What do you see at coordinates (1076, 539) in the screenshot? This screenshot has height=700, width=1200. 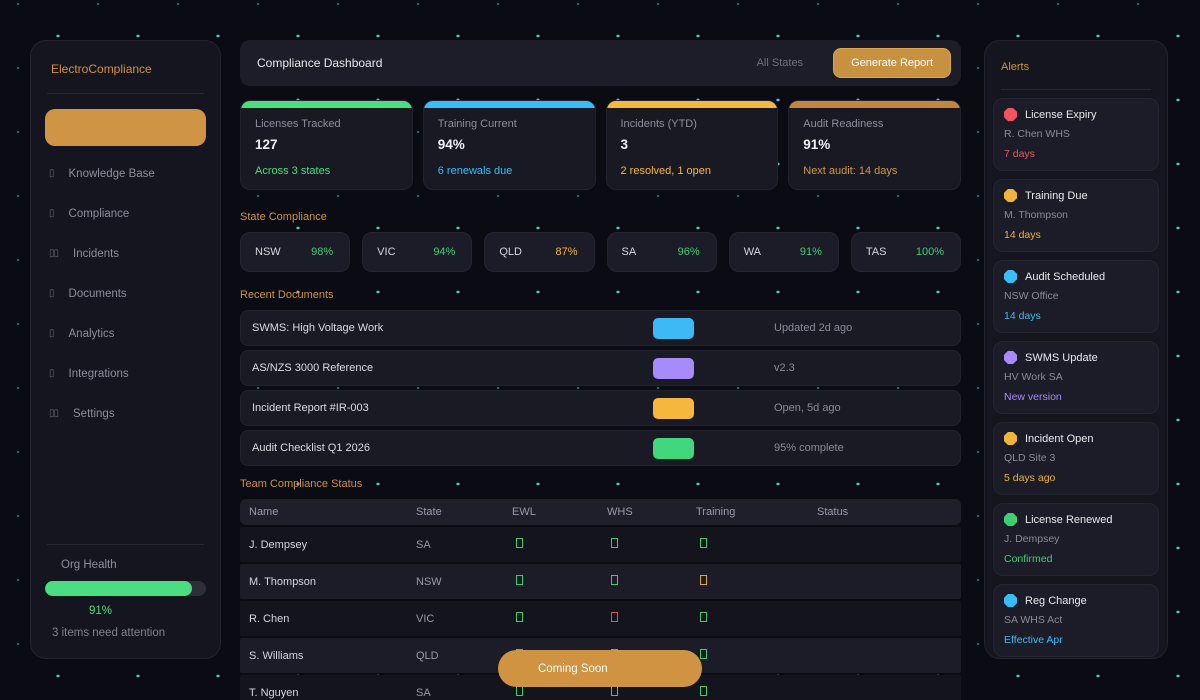 I see `alert-list-item: License Renewed J. Dempsey Confirmed` at bounding box center [1076, 539].